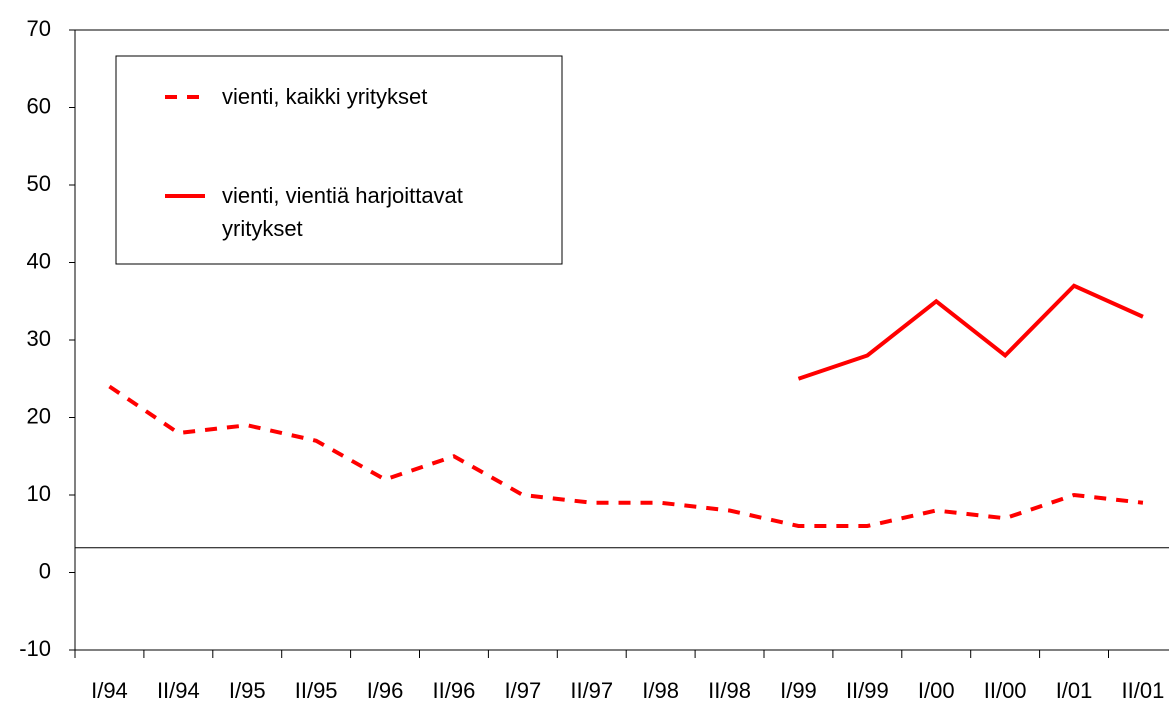 This screenshot has width=1170, height=704. What do you see at coordinates (39, 105) in the screenshot?
I see `y-tick-label: 60` at bounding box center [39, 105].